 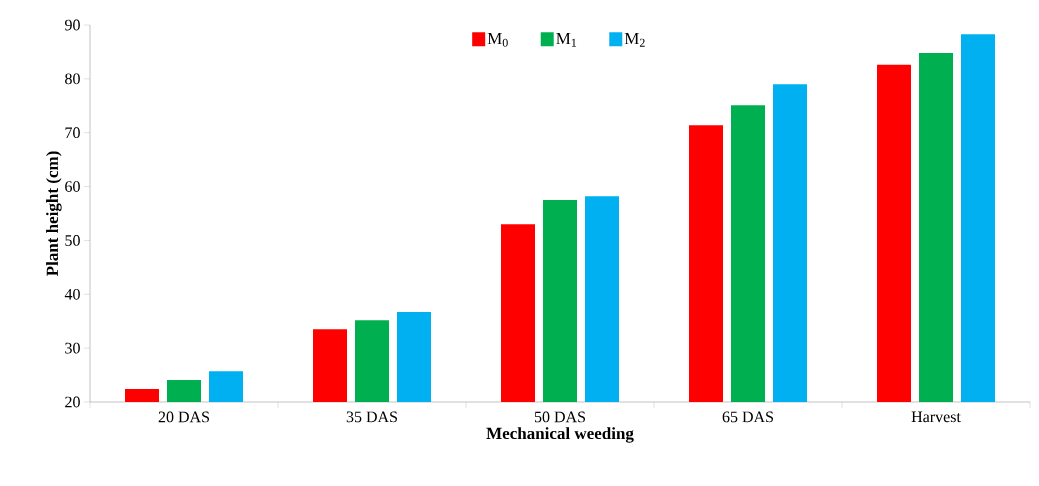 I want to click on y-tick-label: 30, so click(x=72, y=348).